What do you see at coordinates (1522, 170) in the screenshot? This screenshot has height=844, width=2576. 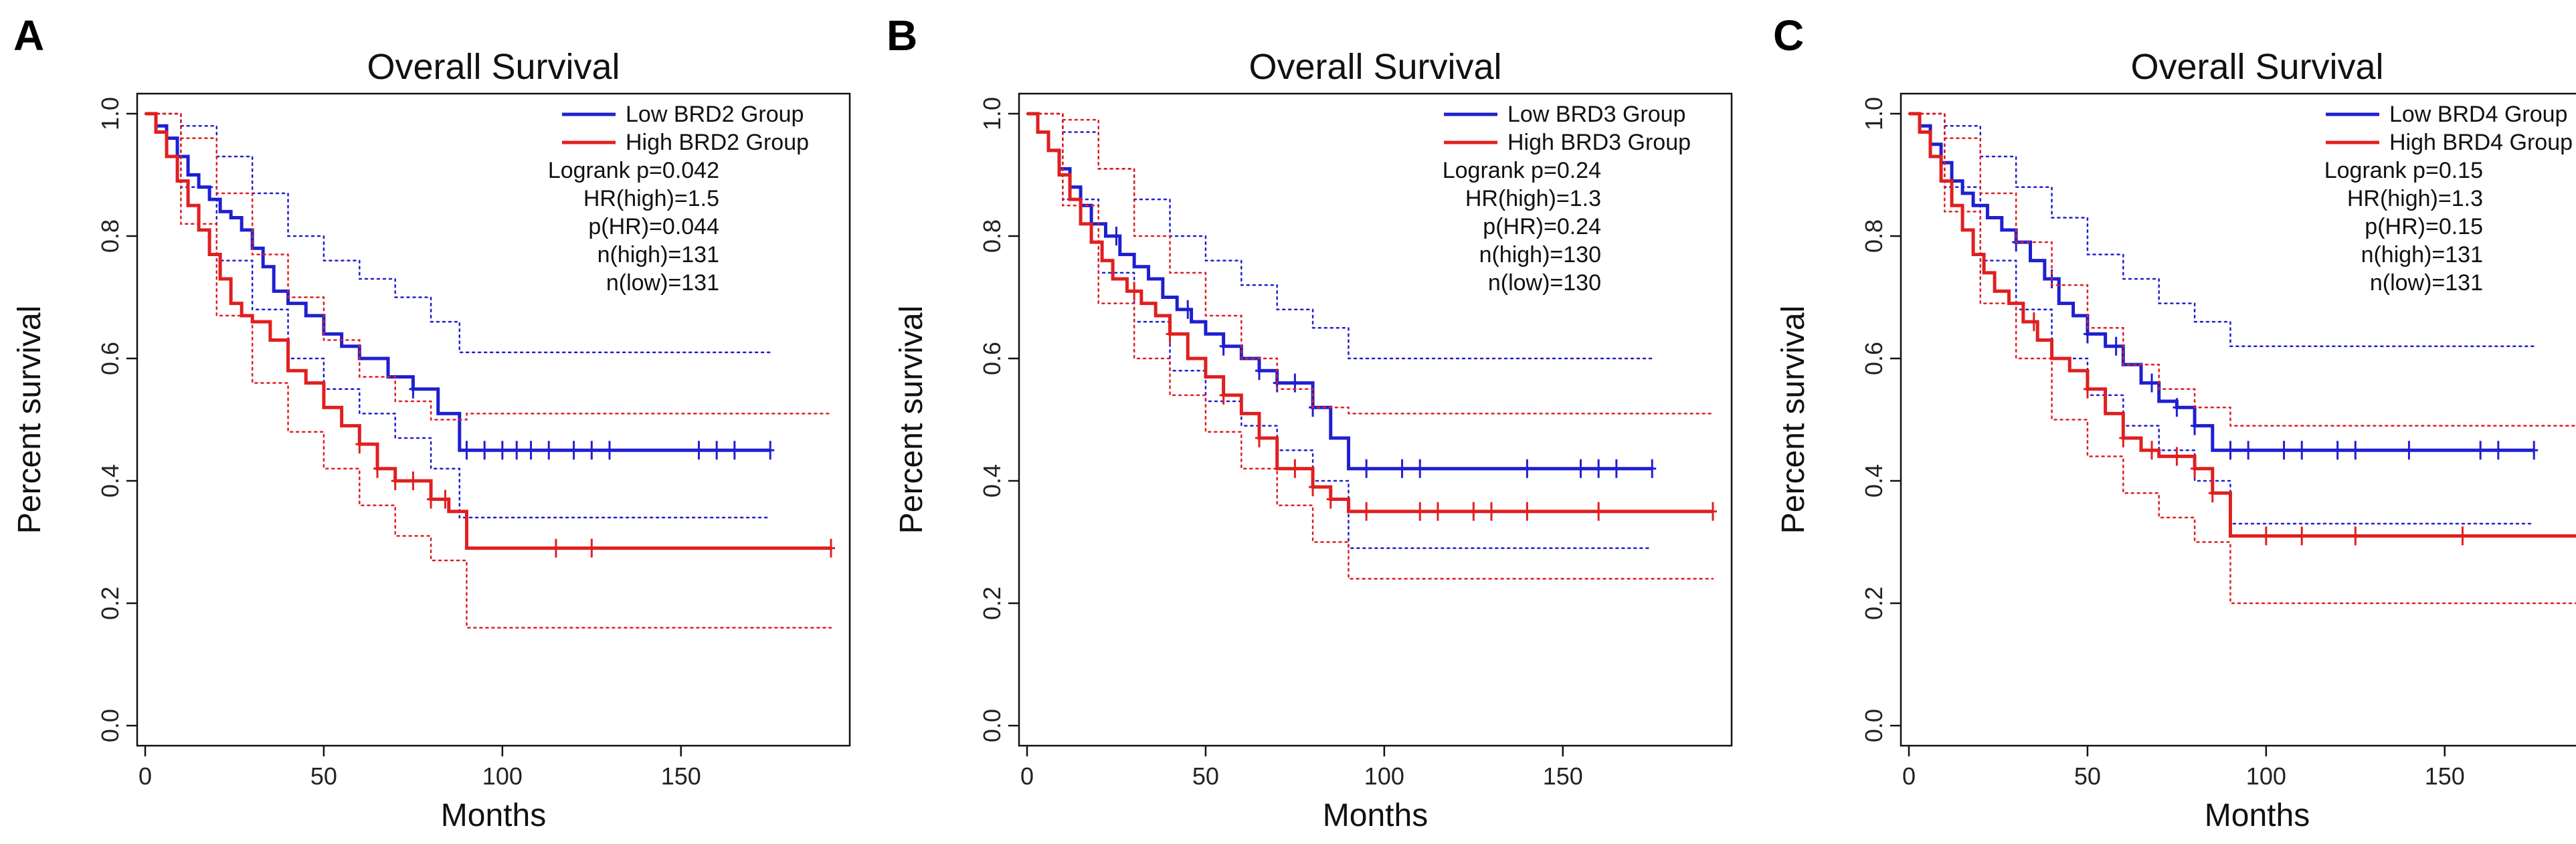 I see `stat-logrank: Logrank p=0.24` at bounding box center [1522, 170].